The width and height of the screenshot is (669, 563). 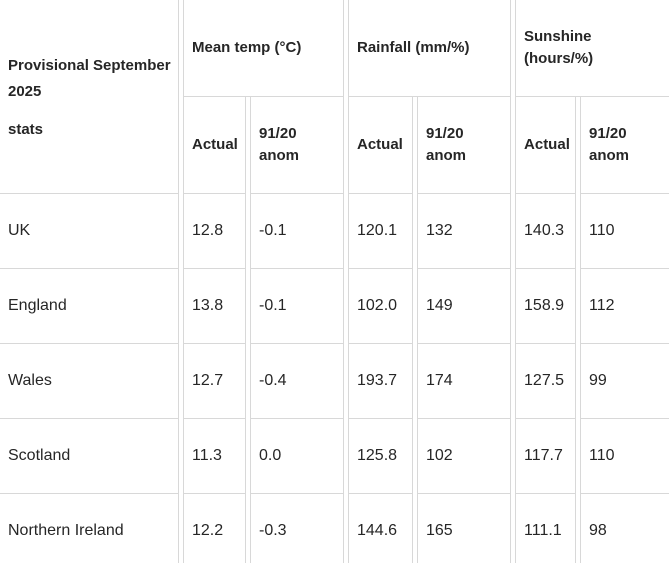 I want to click on value-cell-sunshine-actual: 127.5, so click(x=546, y=381).